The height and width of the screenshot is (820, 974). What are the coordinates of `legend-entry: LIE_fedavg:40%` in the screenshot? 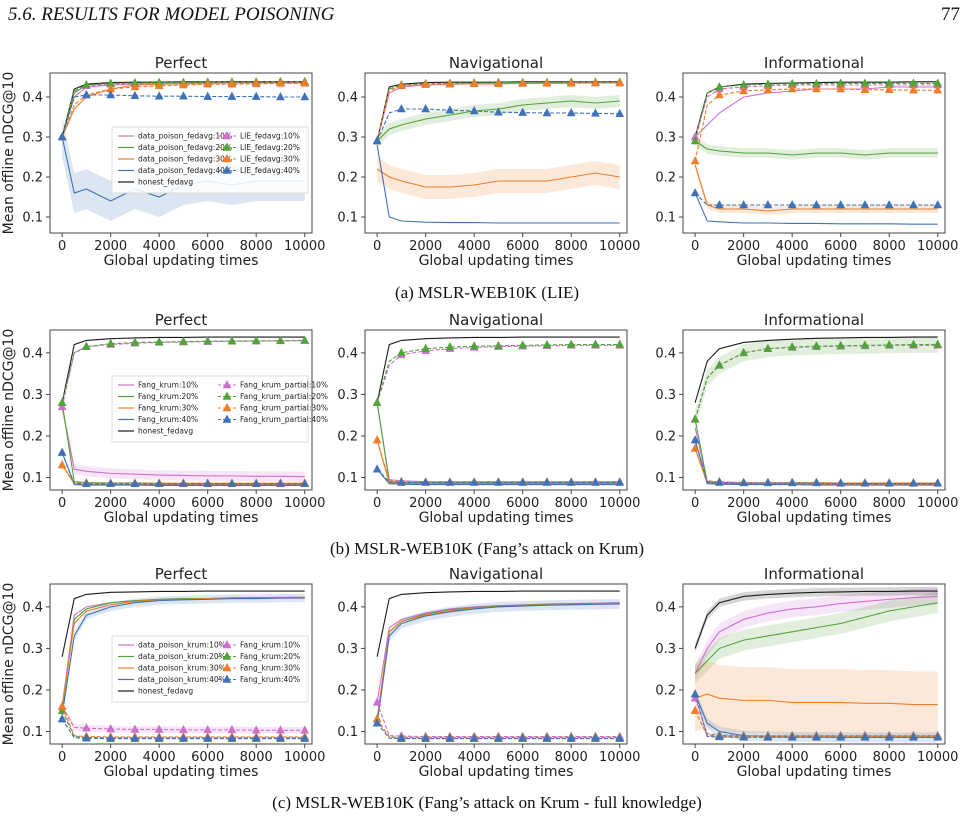 It's located at (270, 170).